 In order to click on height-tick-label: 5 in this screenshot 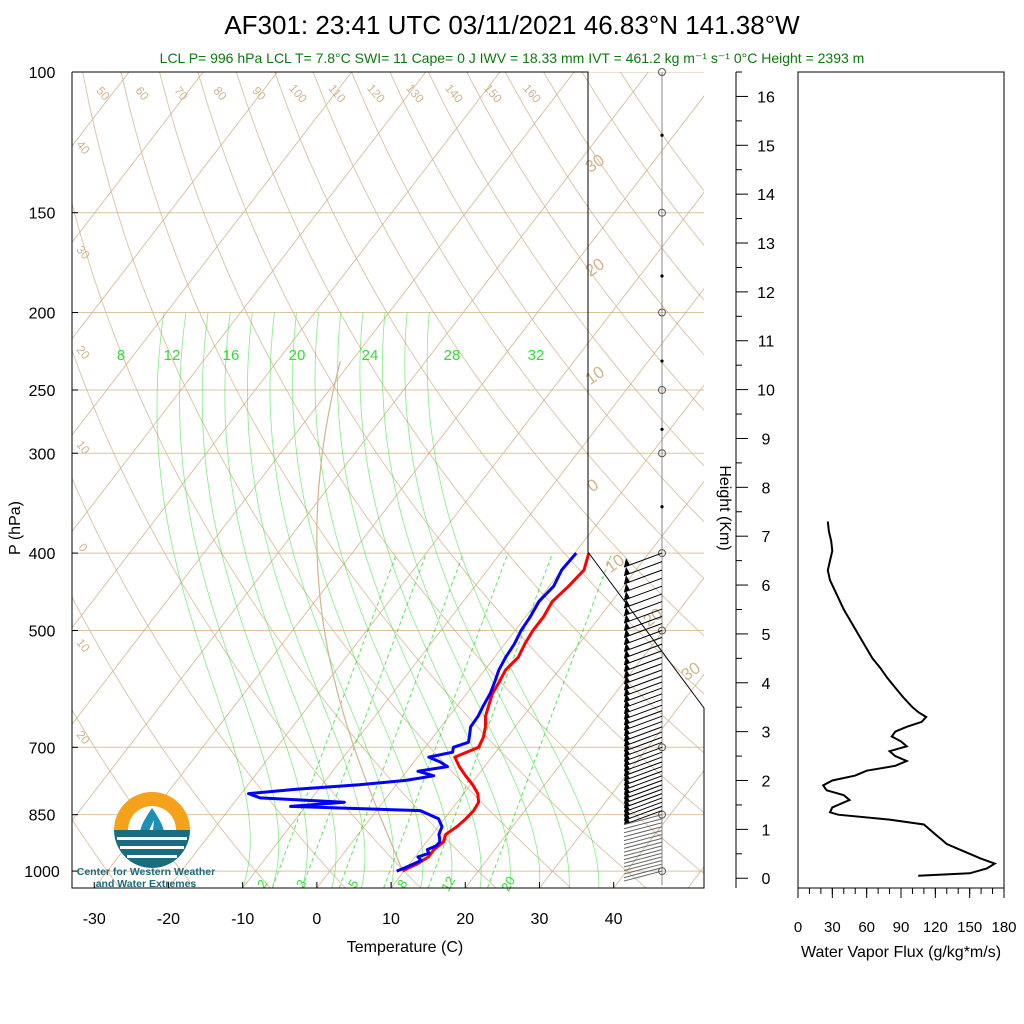, I will do `click(766, 635)`.